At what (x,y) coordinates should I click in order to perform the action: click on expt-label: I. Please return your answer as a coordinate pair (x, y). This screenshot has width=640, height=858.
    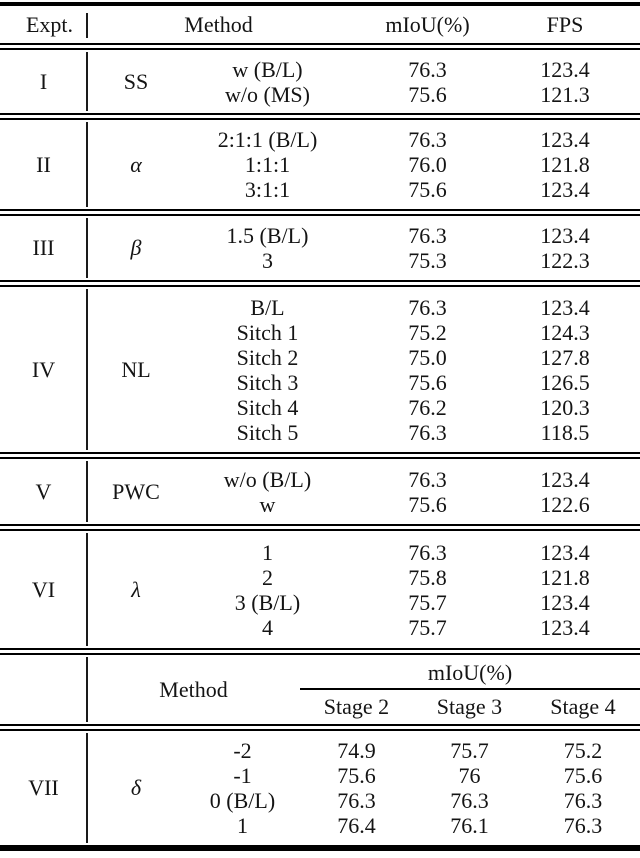
    Looking at the image, I should click on (43, 81).